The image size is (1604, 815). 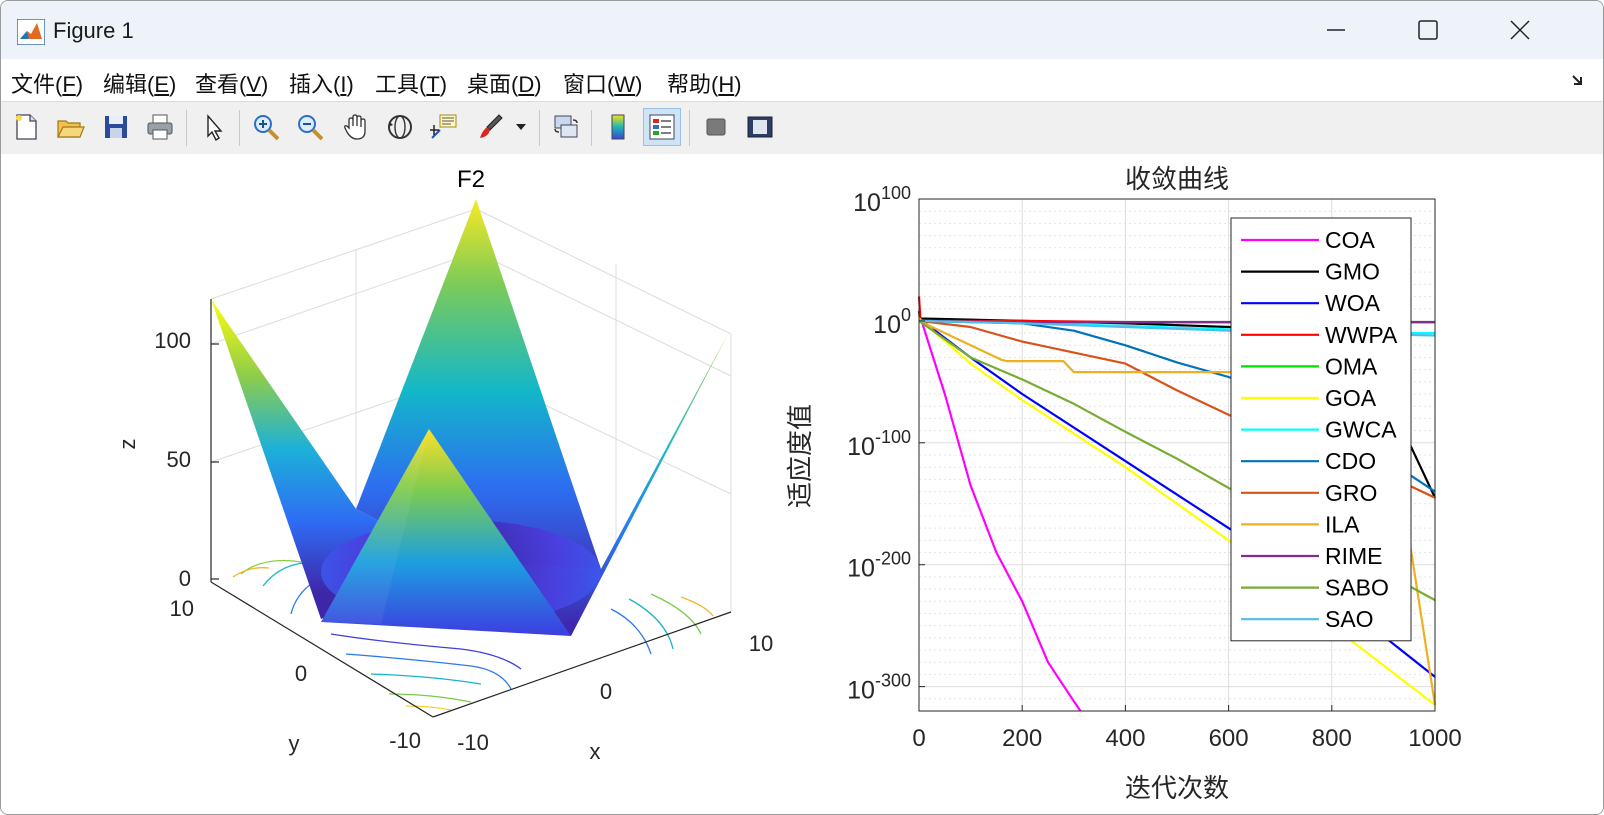 What do you see at coordinates (405, 740) in the screenshot?
I see `y-tick-label: -10` at bounding box center [405, 740].